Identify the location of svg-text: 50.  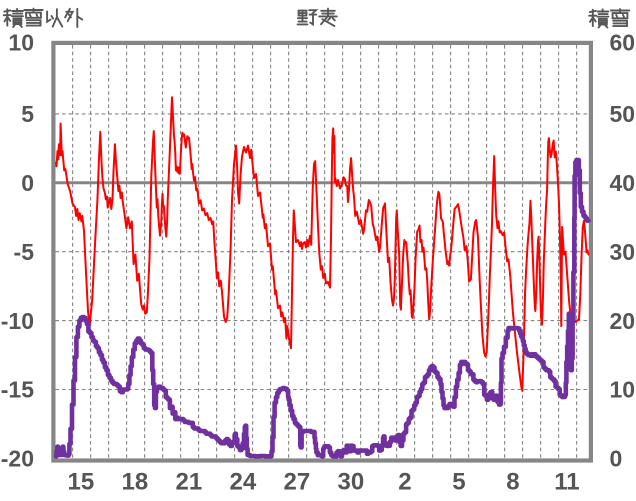
(623, 114).